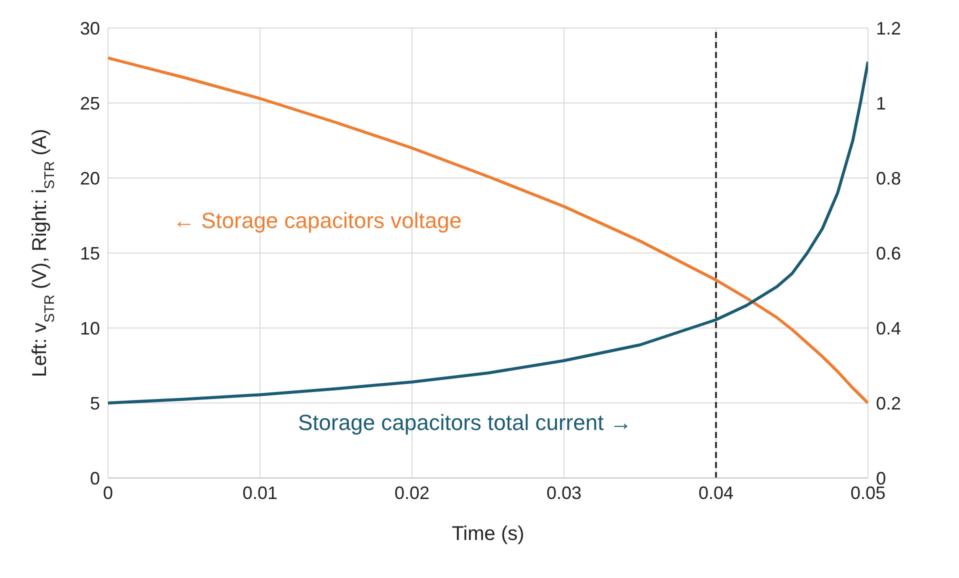 Image resolution: width=959 pixels, height=578 pixels. What do you see at coordinates (108, 492) in the screenshot?
I see `x-tick-label: 0` at bounding box center [108, 492].